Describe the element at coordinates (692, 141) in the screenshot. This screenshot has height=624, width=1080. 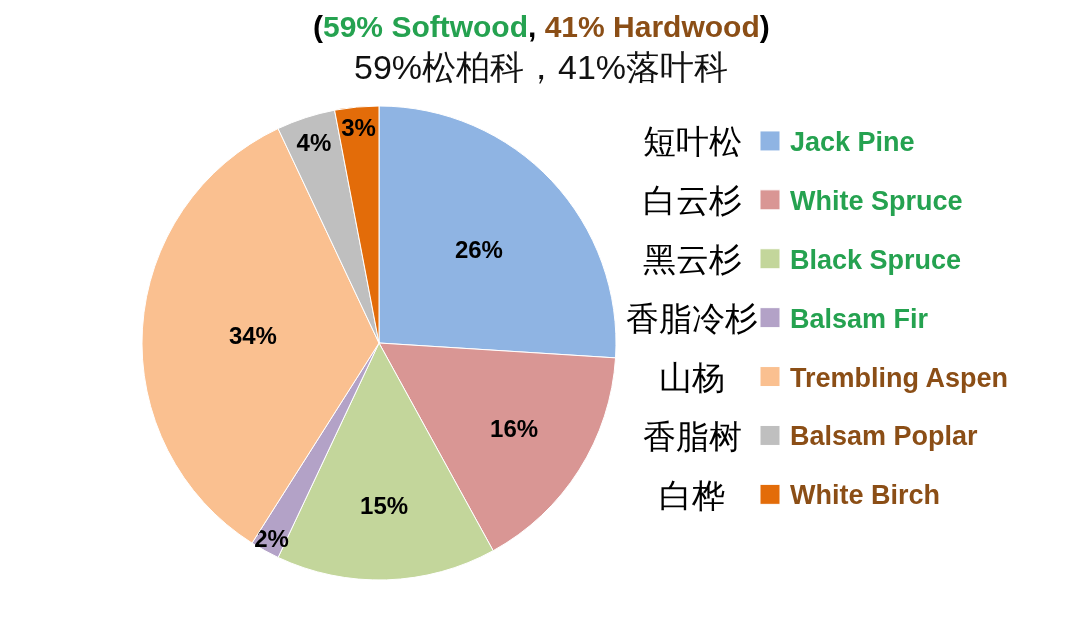
I see `text: 短叶松` at that location.